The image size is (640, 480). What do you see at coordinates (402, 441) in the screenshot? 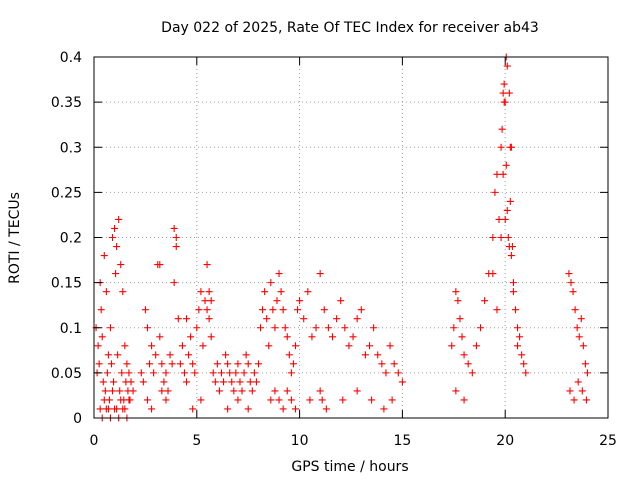
I see `x-tick-label: 15` at bounding box center [402, 441].